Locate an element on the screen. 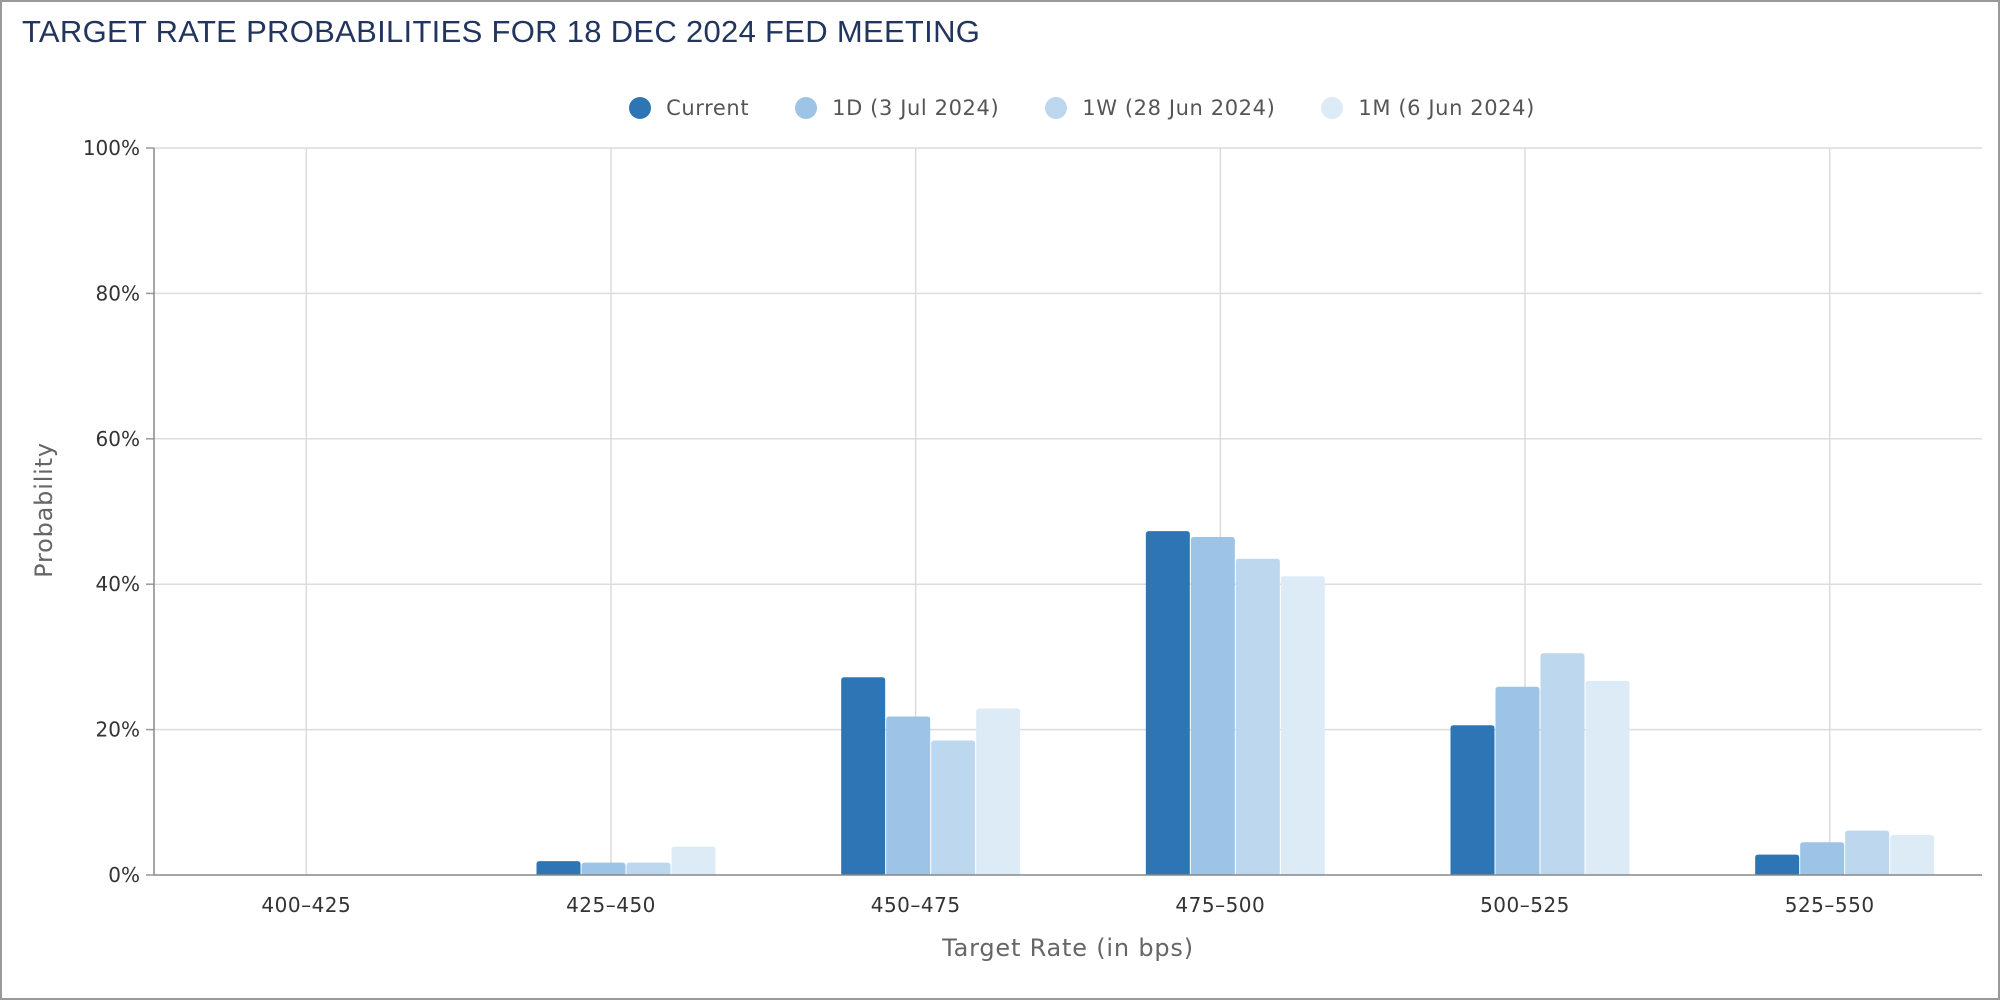 The height and width of the screenshot is (1000, 2000). bar-525–550-series-1 is located at coordinates (1822, 858).